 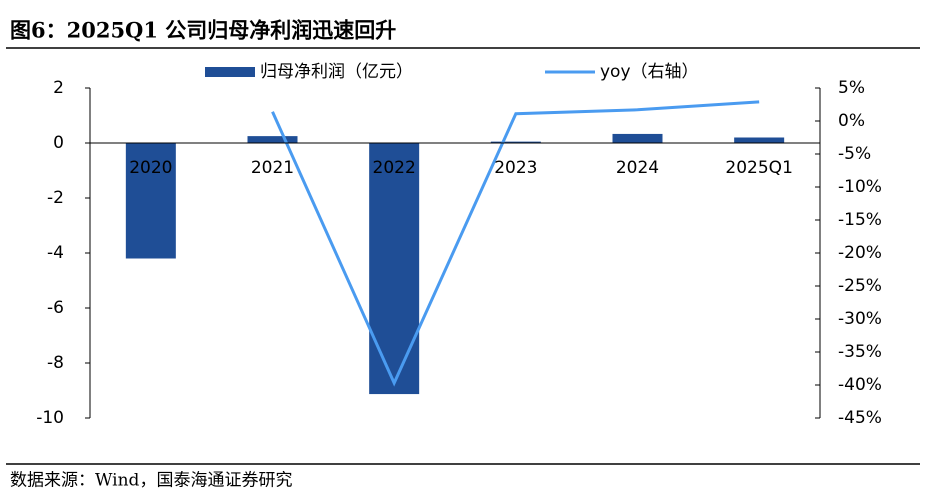 What do you see at coordinates (55, 363) in the screenshot?
I see `y-tick-label: -8` at bounding box center [55, 363].